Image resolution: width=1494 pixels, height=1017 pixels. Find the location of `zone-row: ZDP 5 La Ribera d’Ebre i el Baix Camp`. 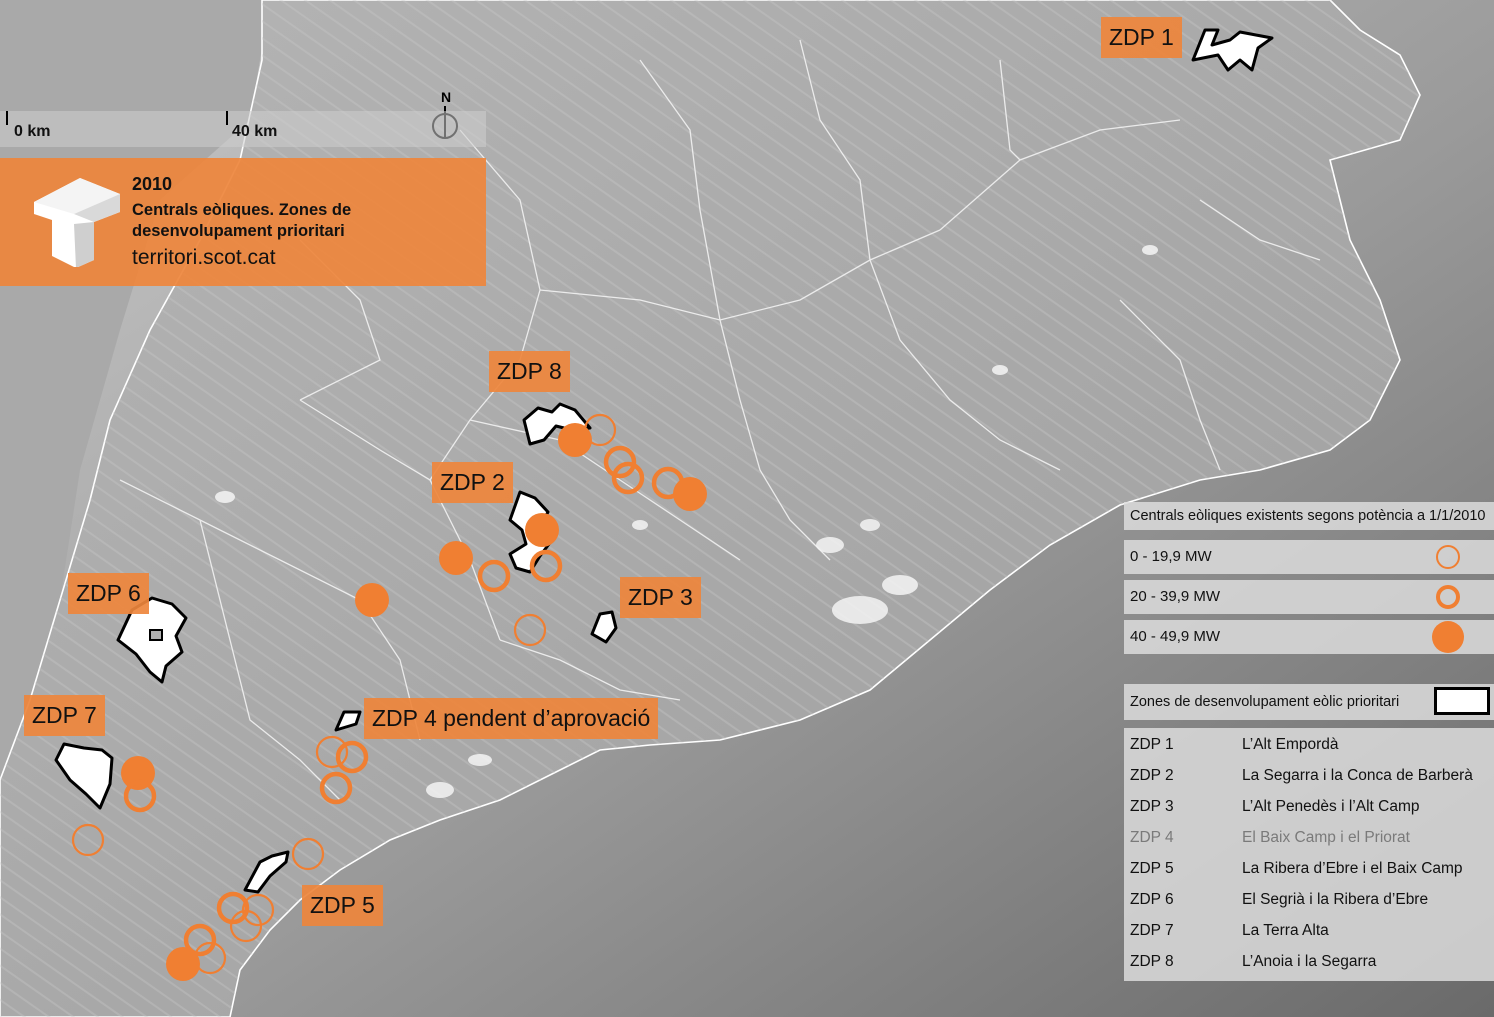

zone-row: ZDP 5 La Ribera d’Ebre i el Baix Camp is located at coordinates (1296, 868).